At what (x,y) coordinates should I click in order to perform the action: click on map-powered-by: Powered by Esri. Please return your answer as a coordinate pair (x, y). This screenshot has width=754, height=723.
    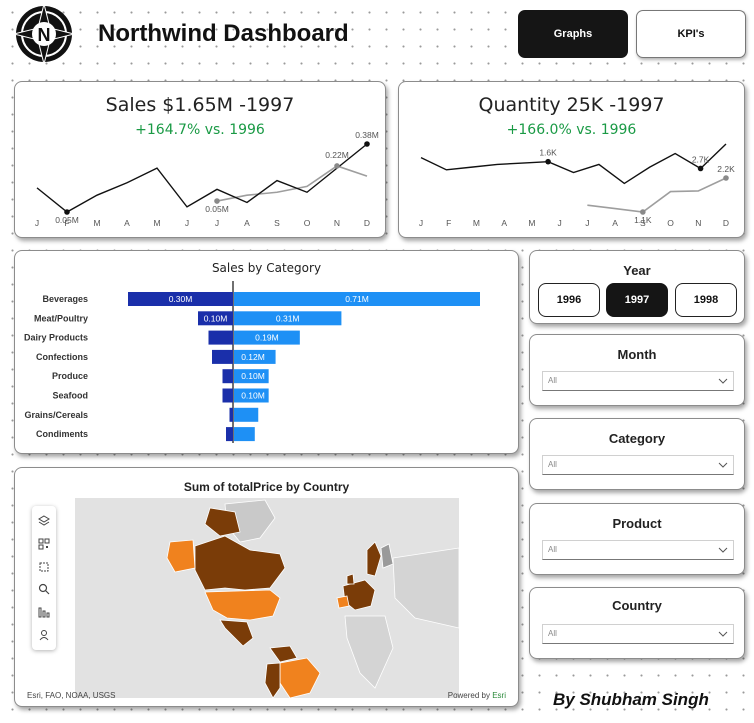
    Looking at the image, I should click on (477, 695).